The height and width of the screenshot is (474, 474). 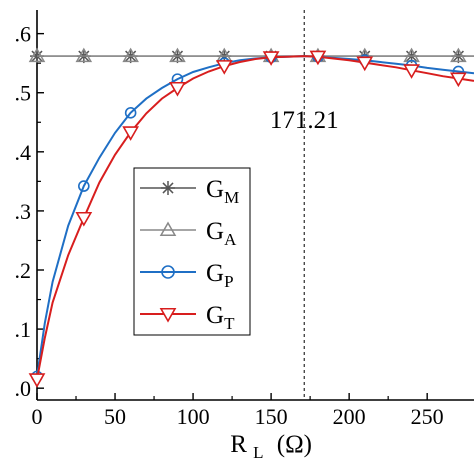 What do you see at coordinates (228, 281) in the screenshot?
I see `legend-label-subscript: P` at bounding box center [228, 281].